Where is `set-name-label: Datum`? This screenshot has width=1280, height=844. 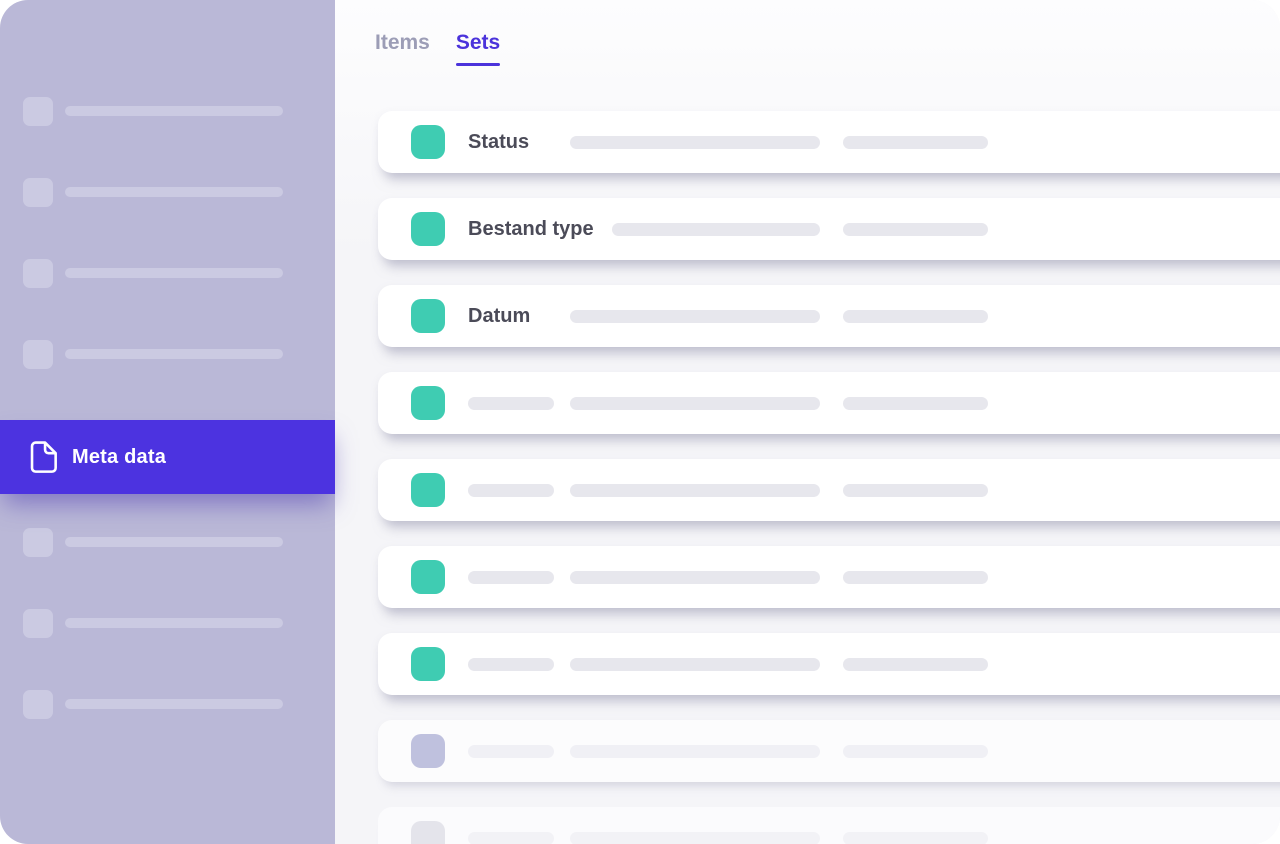
set-name-label: Datum is located at coordinates (499, 315).